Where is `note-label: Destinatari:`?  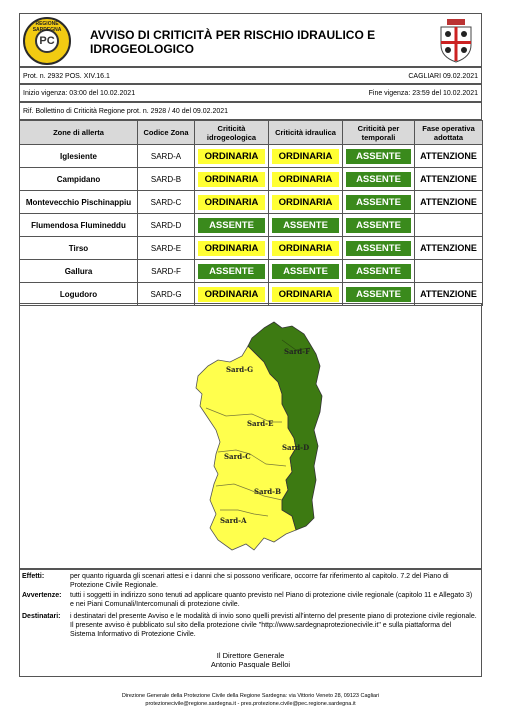 note-label: Destinatari: is located at coordinates (41, 616).